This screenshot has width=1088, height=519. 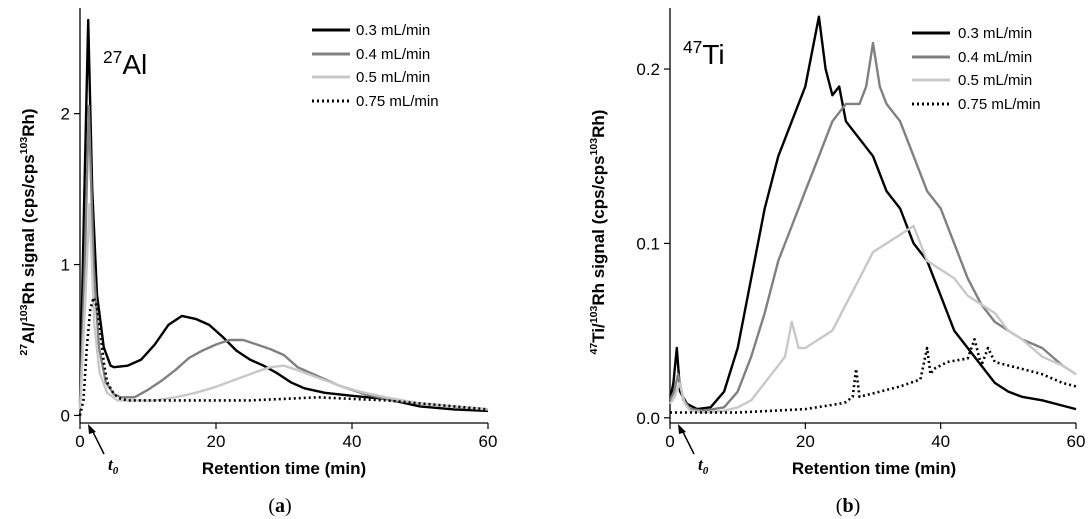 What do you see at coordinates (848, 506) in the screenshot?
I see `panel-label-b: (b)` at bounding box center [848, 506].